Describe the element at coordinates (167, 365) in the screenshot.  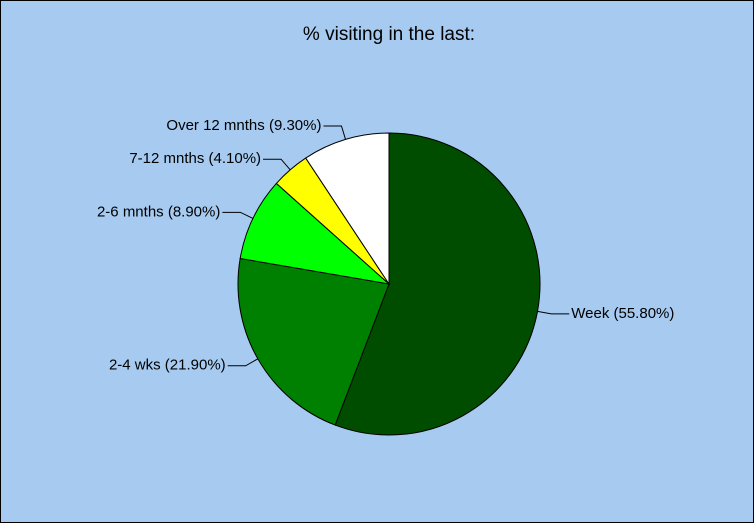
I see `data-label: 2-4 wks (21.90%)` at that location.